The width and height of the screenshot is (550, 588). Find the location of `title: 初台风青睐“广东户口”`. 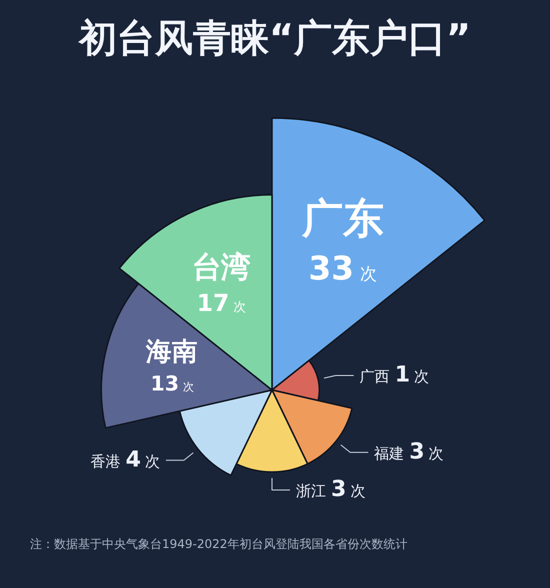

title: 初台风青睐“广东户口” is located at coordinates (275, 38).